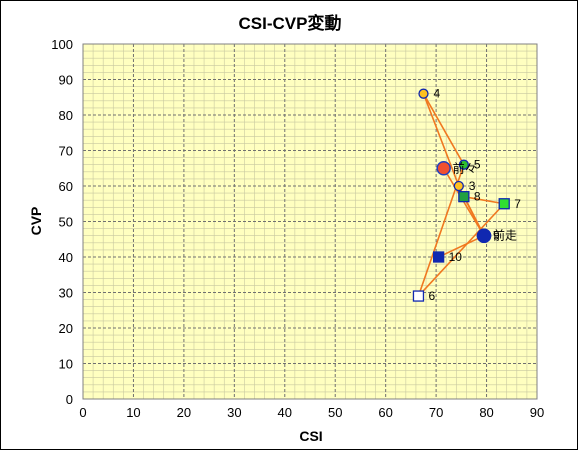 The image size is (578, 451). Describe the element at coordinates (431, 296) in the screenshot. I see `point-label: 6` at that location.